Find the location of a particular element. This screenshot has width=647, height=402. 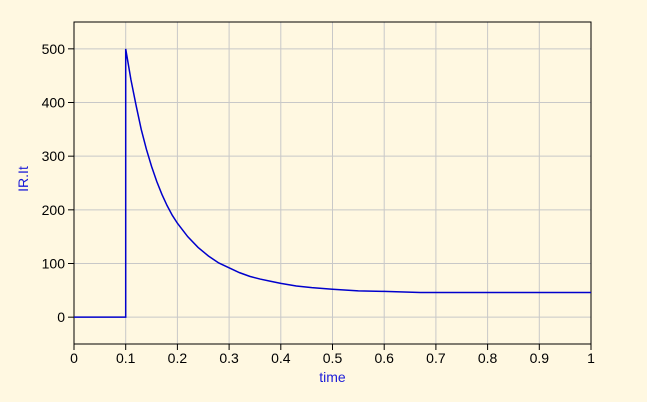

y-tick-label: 0 is located at coordinates (61, 317).